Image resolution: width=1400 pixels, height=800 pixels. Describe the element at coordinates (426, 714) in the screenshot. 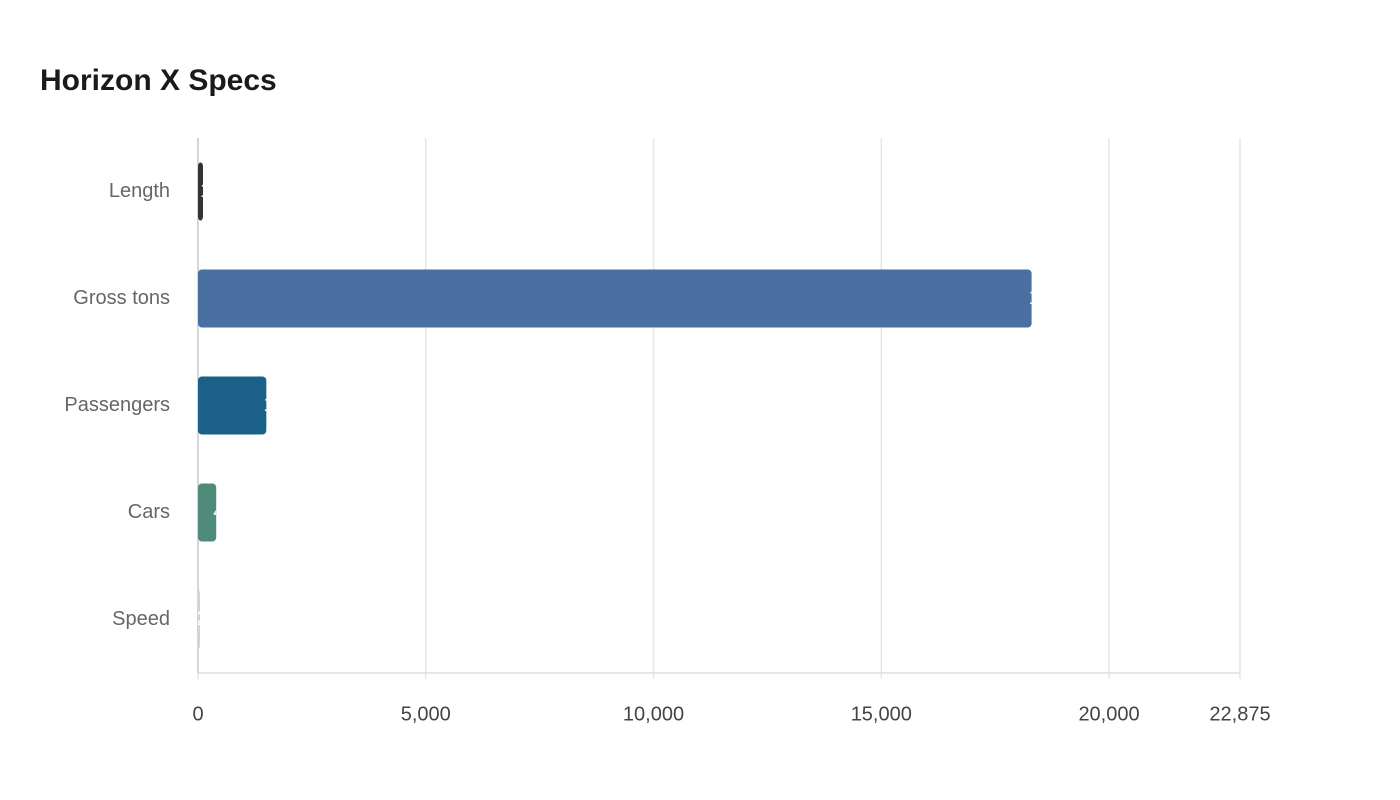

I see `x-tick-label: 5,000` at that location.